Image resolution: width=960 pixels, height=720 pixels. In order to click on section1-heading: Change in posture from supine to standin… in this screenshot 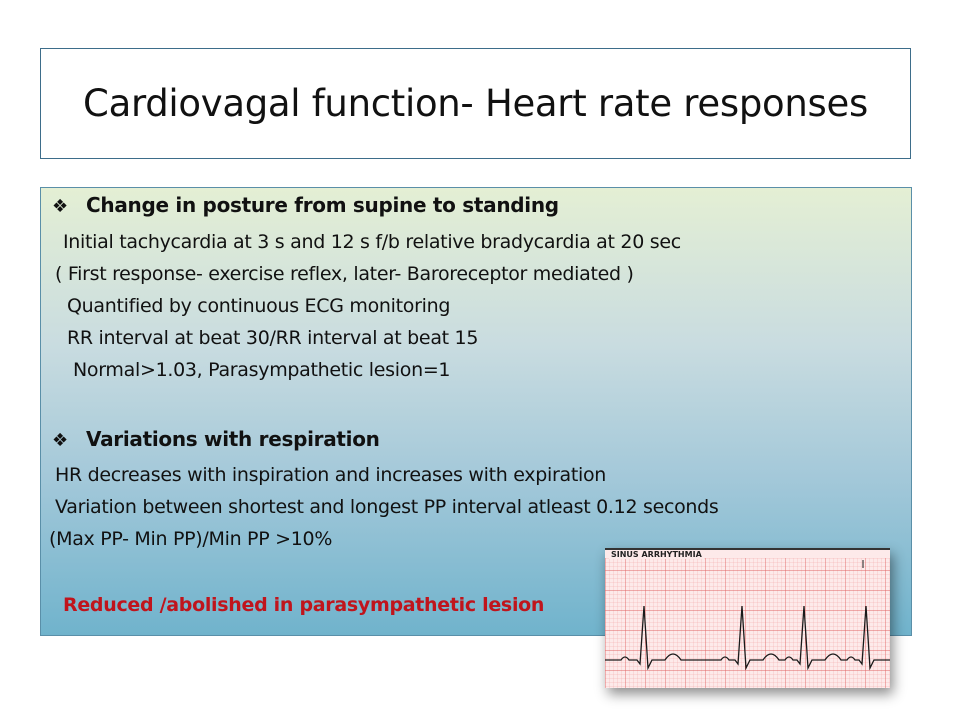, I will do `click(322, 205)`.